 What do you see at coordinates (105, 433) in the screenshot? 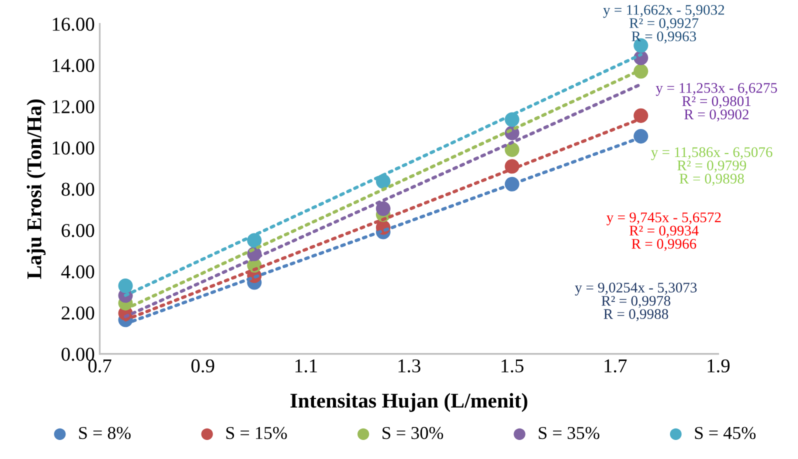
I see `legend-label: S = 8%` at bounding box center [105, 433].